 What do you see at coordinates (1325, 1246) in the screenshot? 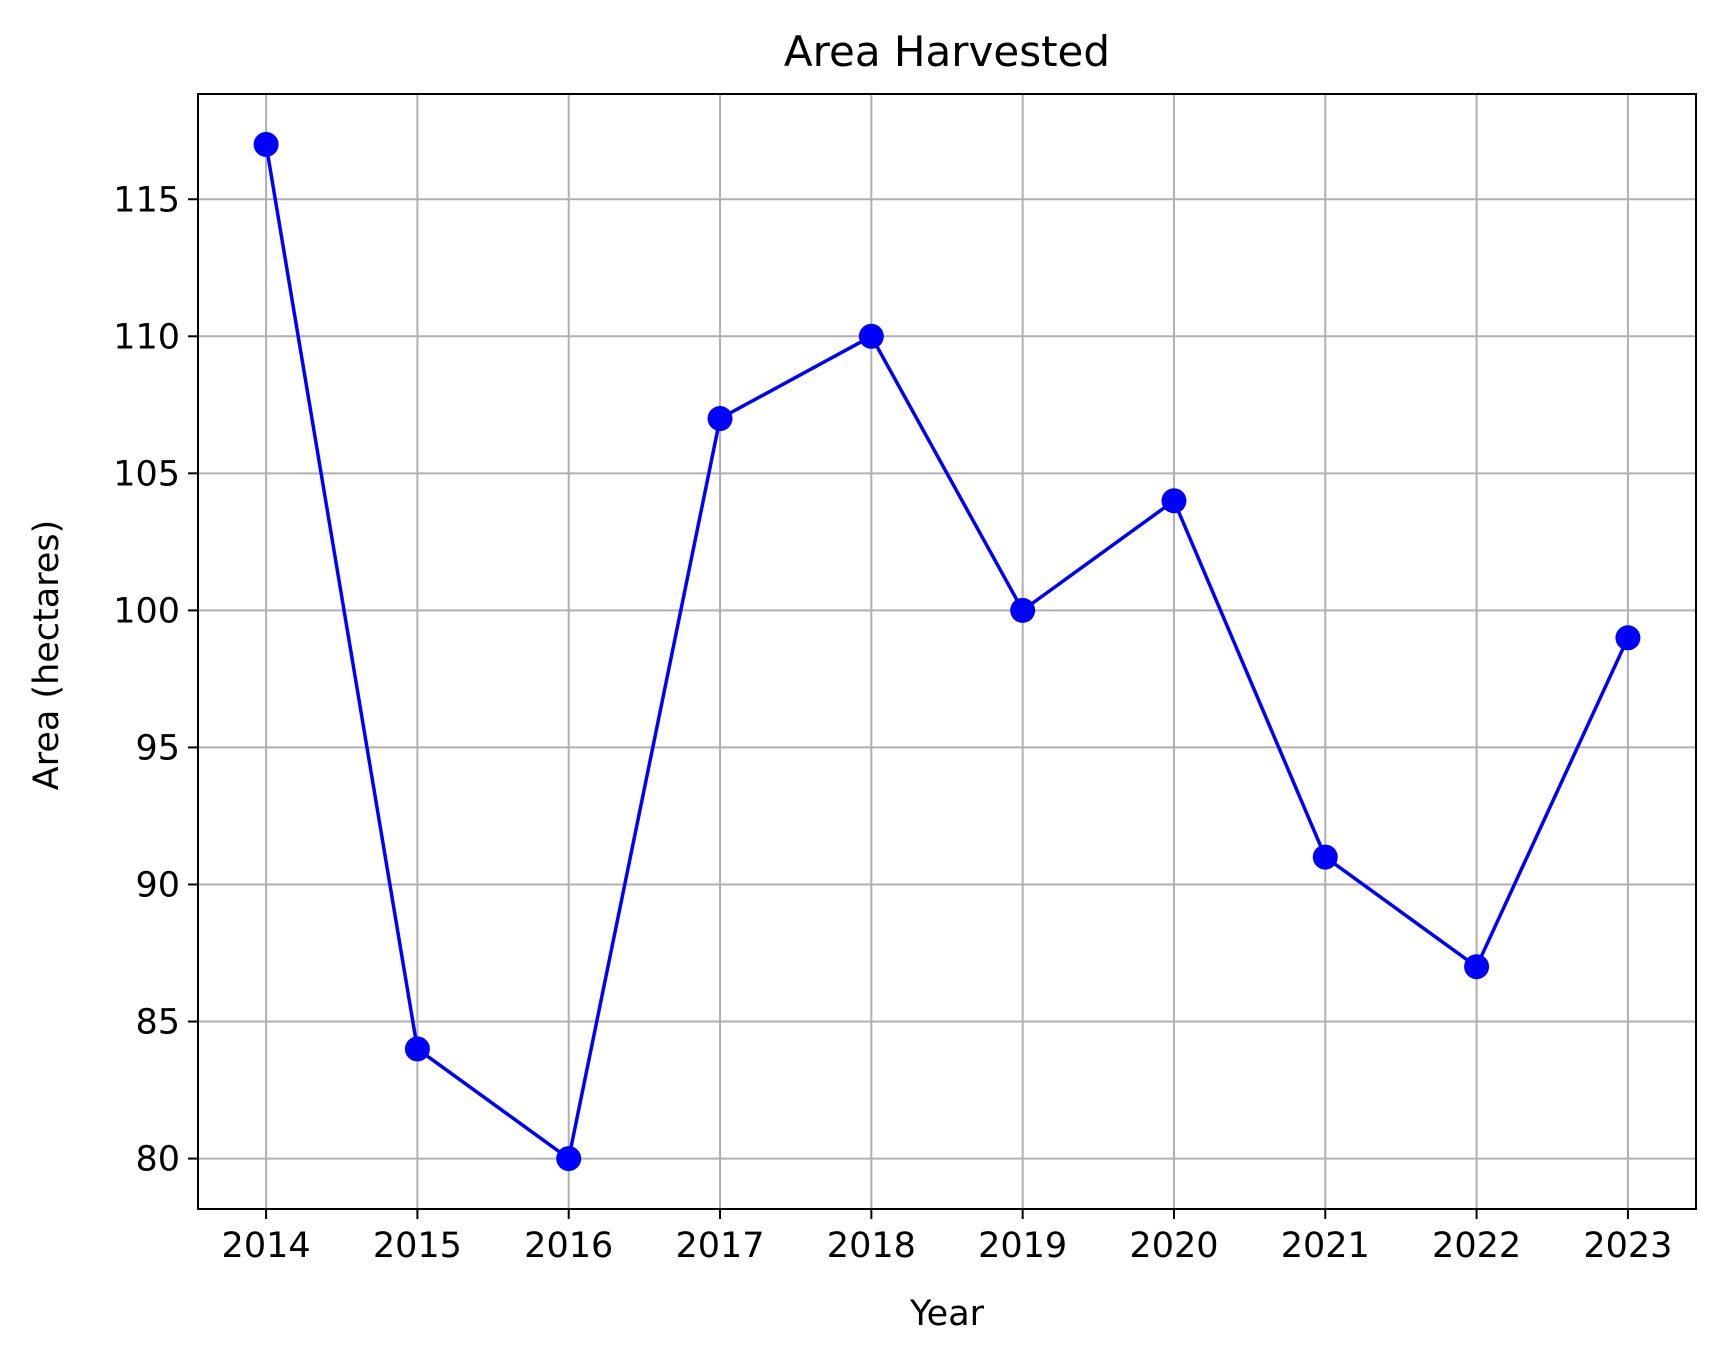
I see `x-tick-label: 2021` at bounding box center [1325, 1246].